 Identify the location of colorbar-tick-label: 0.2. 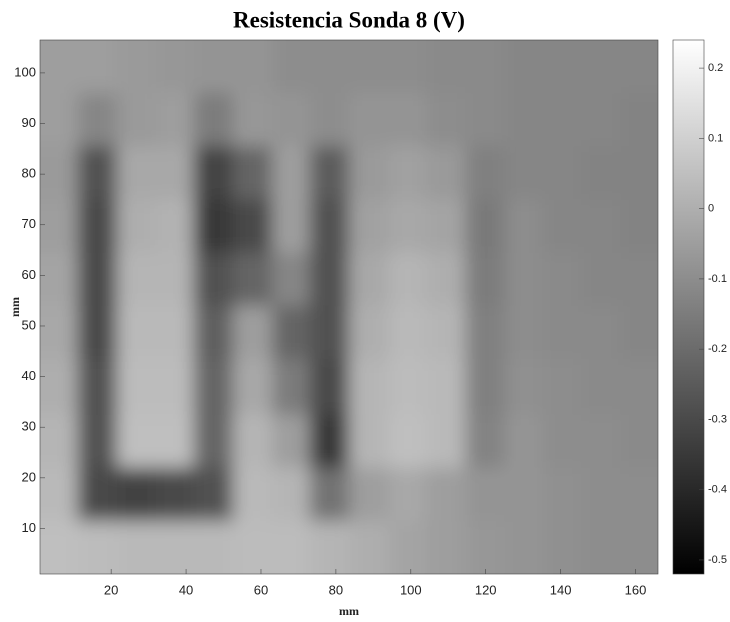
(715, 68).